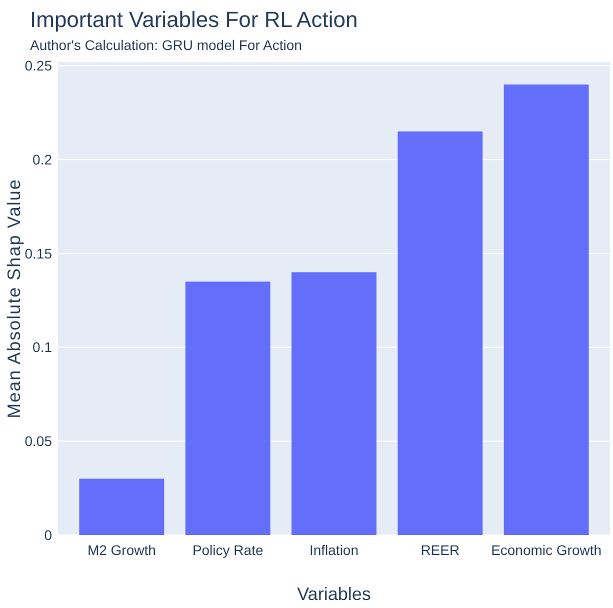 The height and width of the screenshot is (608, 613). Describe the element at coordinates (166, 45) in the screenshot. I see `chart-subtitle: Author's Calculation: GRU model For Action` at that location.